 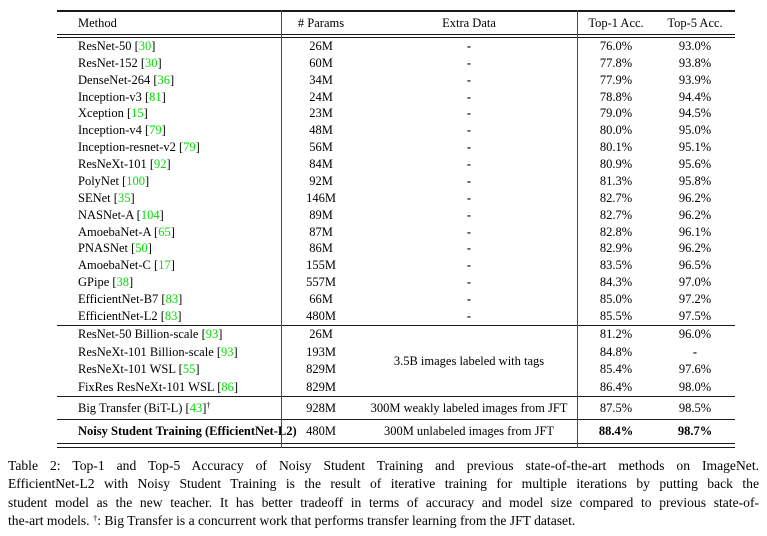 I want to click on column-separator-extra-acc, so click(x=577, y=229).